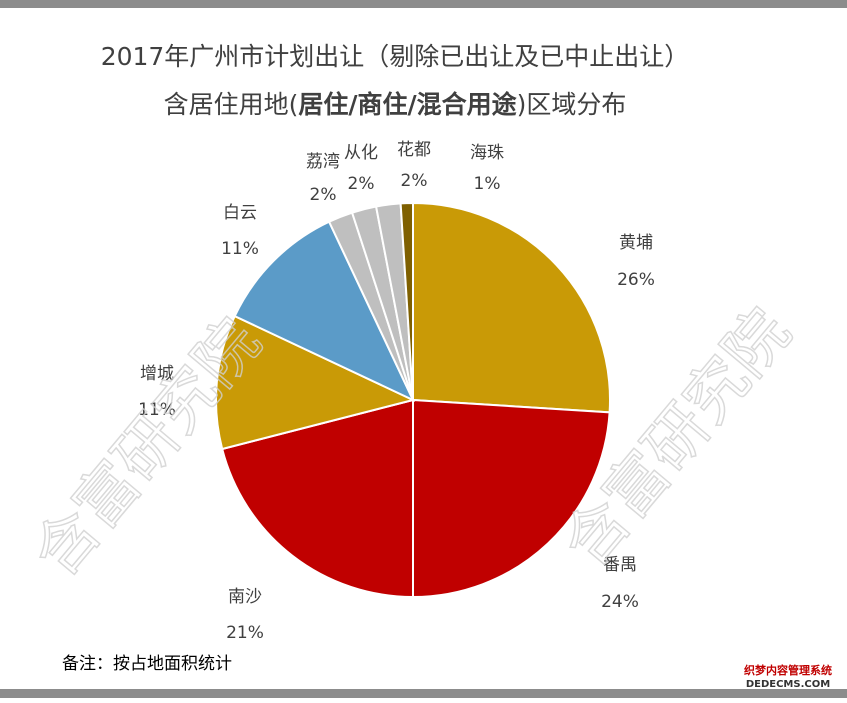 The width and height of the screenshot is (847, 703). Describe the element at coordinates (361, 153) in the screenshot. I see `slice-label: 从化` at that location.